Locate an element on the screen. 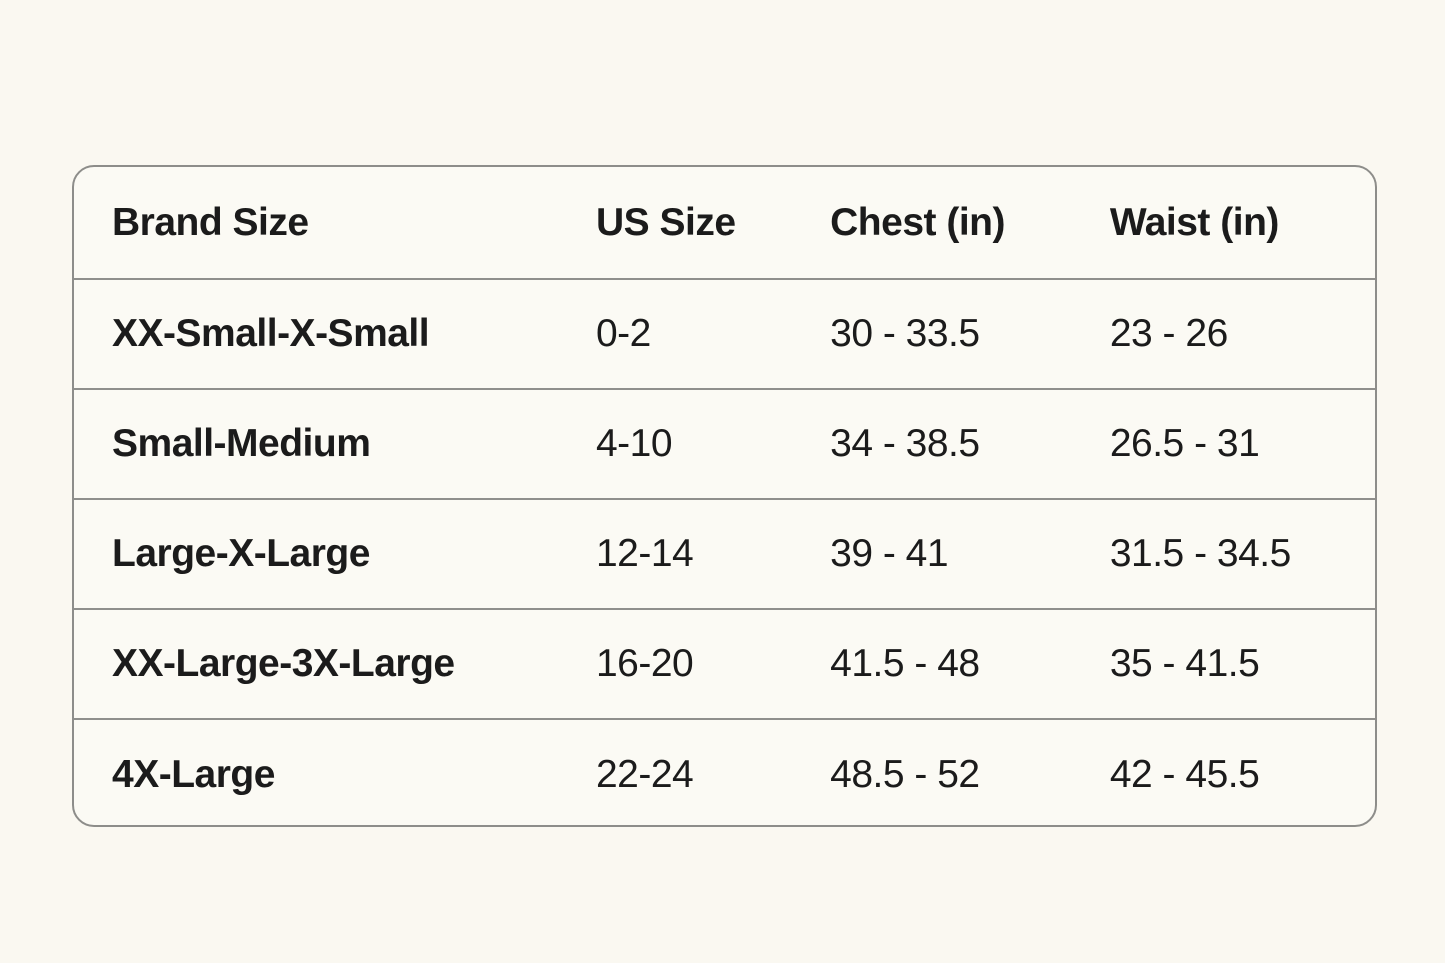 This screenshot has height=963, width=1445. cell-chest: 48.5 - 52 is located at coordinates (905, 774).